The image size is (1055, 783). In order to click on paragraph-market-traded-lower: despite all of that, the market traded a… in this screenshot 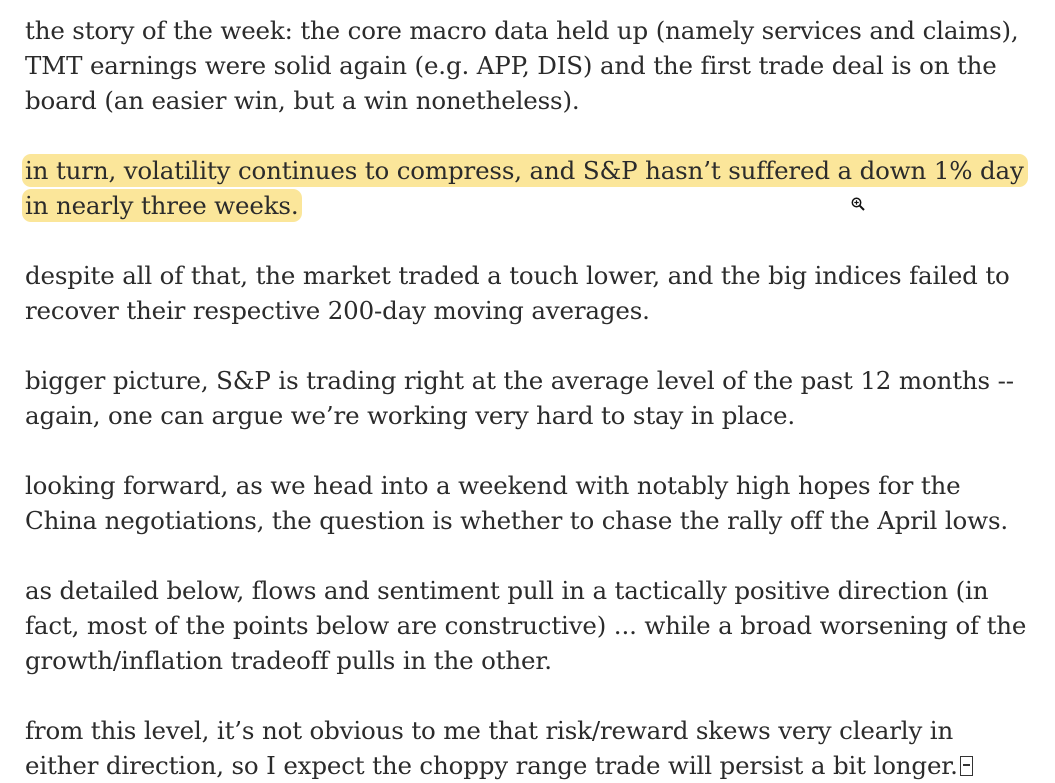, I will do `click(537, 293)`.